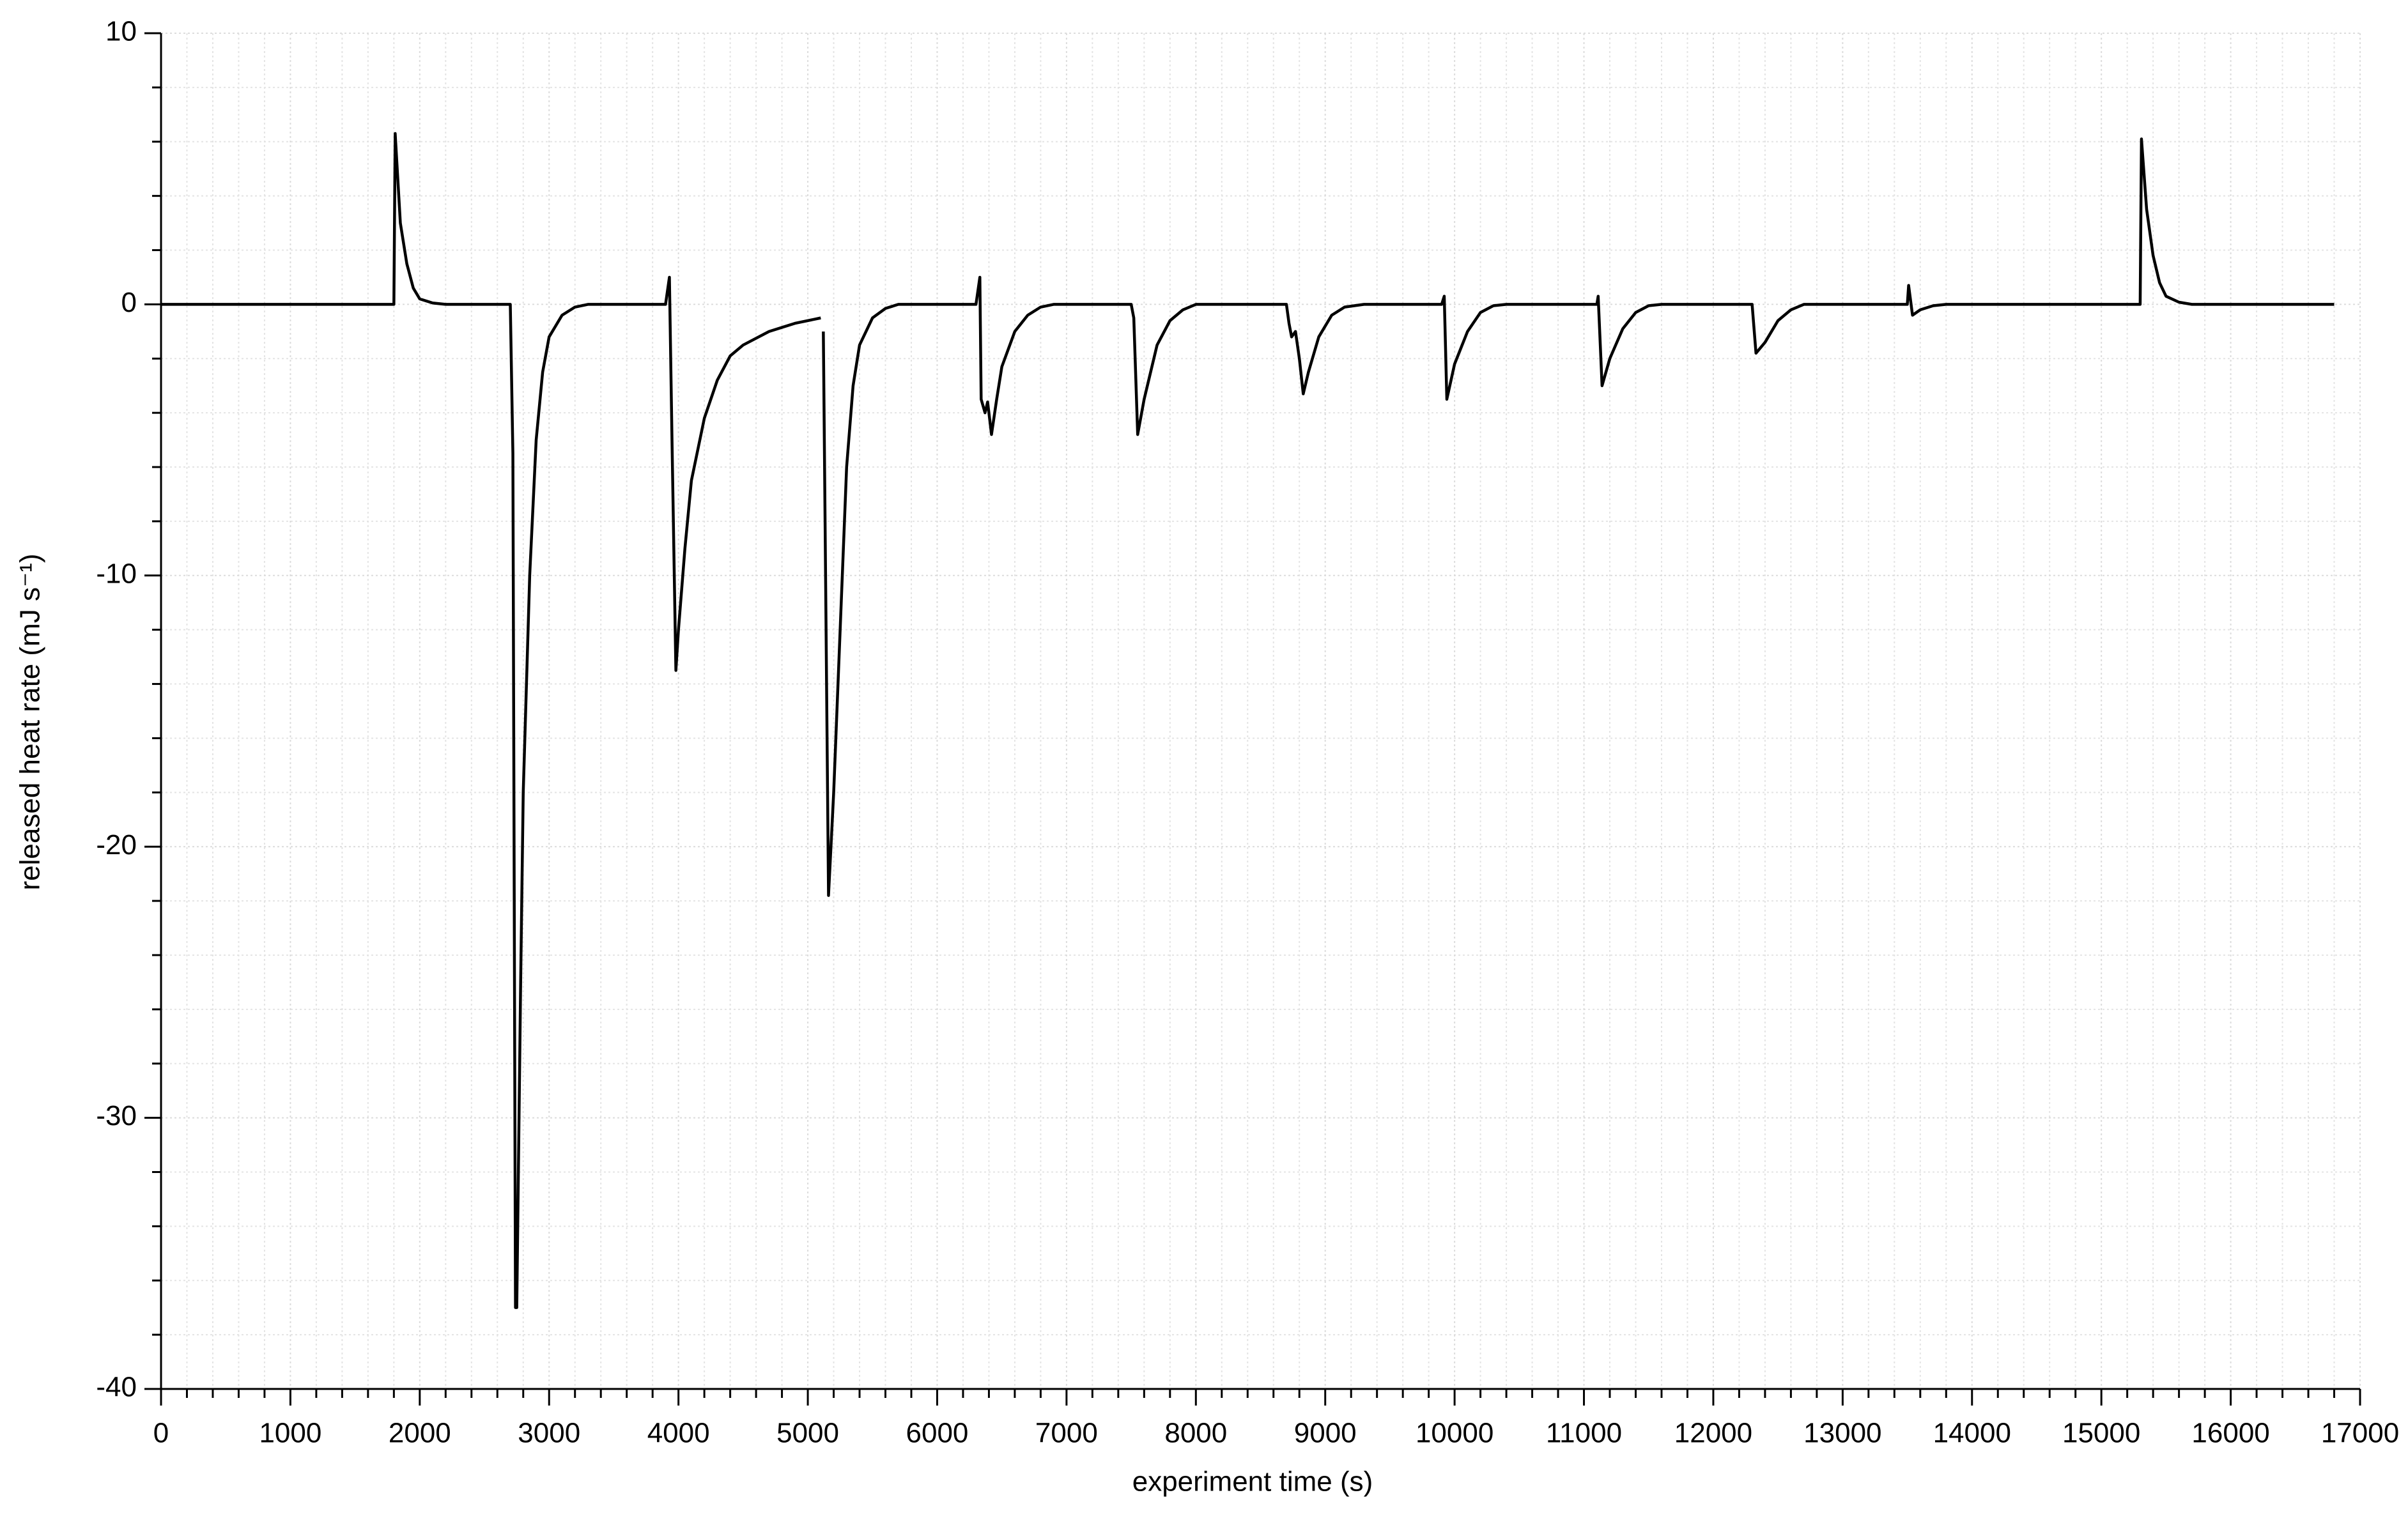  I want to click on y-tick-label: -30, so click(116, 1115).